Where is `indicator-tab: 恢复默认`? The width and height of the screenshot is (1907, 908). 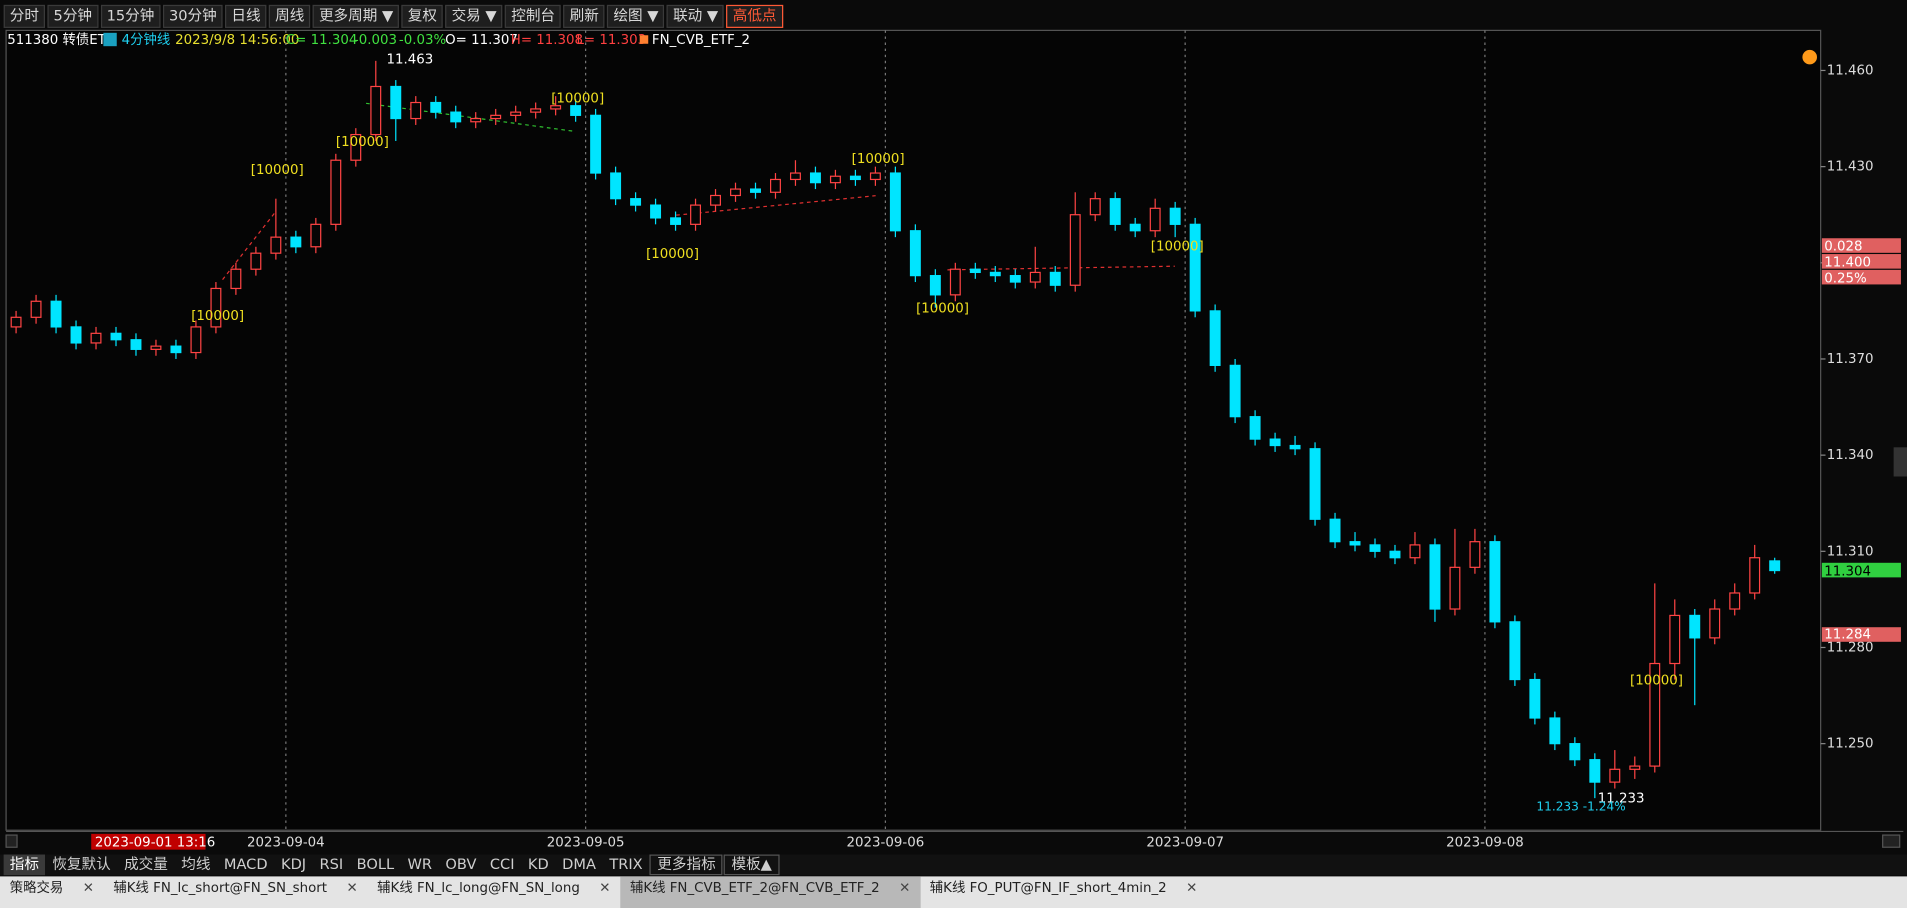
indicator-tab: 恢复默认 is located at coordinates (81, 864).